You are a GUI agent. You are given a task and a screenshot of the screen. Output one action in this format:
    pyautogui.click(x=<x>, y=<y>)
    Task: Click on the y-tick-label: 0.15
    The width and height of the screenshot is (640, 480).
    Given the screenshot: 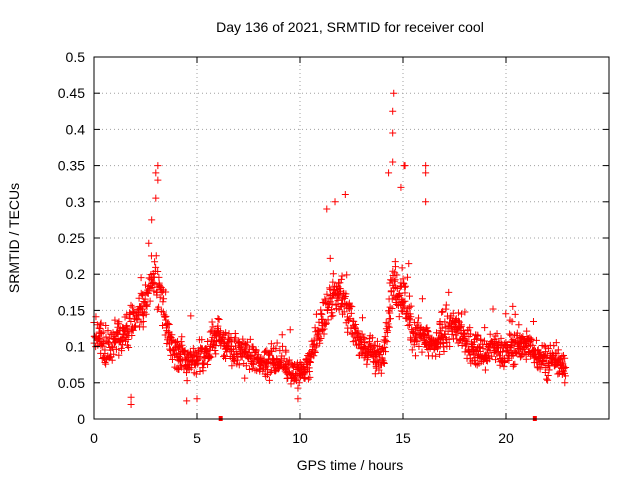 What is the action you would take?
    pyautogui.click(x=71, y=310)
    